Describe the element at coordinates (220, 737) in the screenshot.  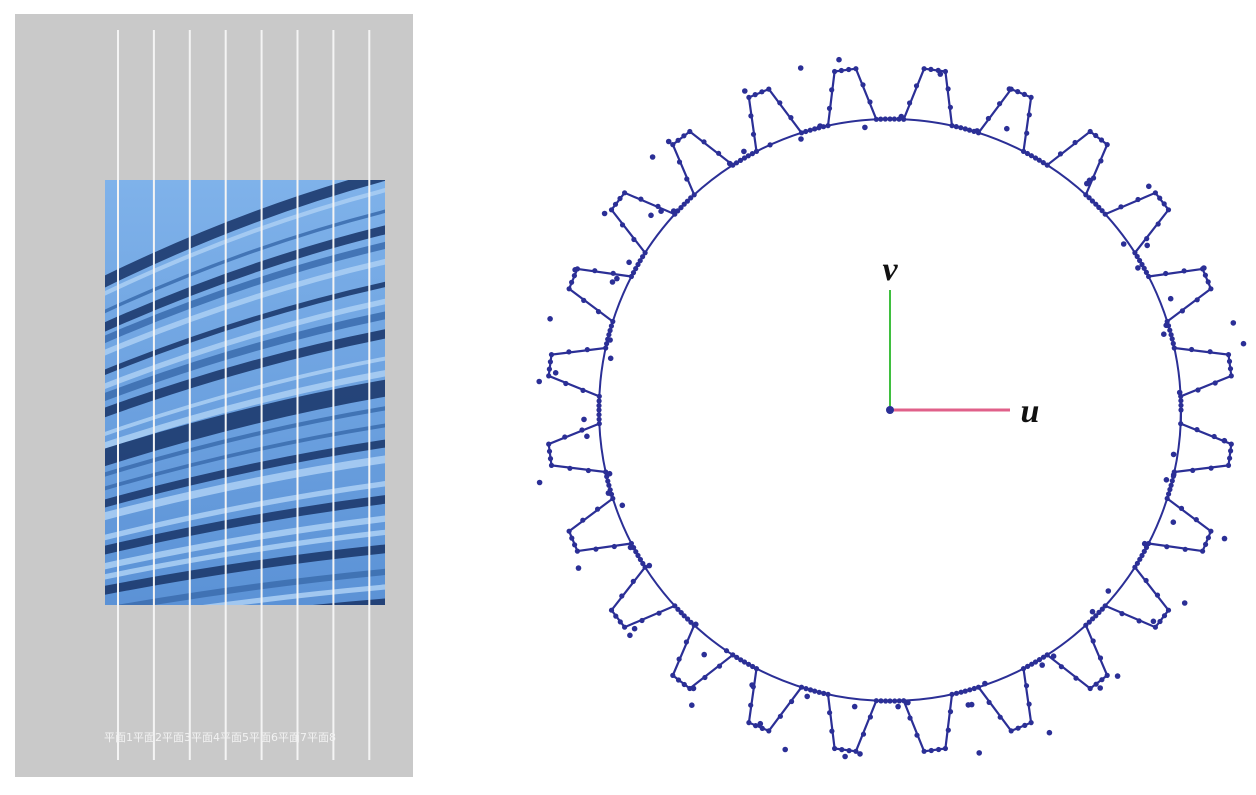
I see `plane-caption: 平面1平面2平面3平面4平面5平面6平面7平面8` at that location.